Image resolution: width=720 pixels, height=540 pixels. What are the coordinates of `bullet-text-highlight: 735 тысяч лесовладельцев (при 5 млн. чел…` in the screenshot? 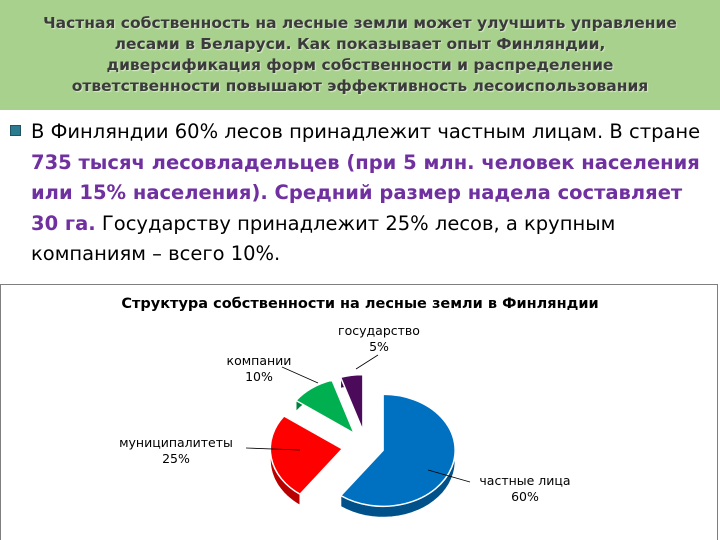 It's located at (365, 192).